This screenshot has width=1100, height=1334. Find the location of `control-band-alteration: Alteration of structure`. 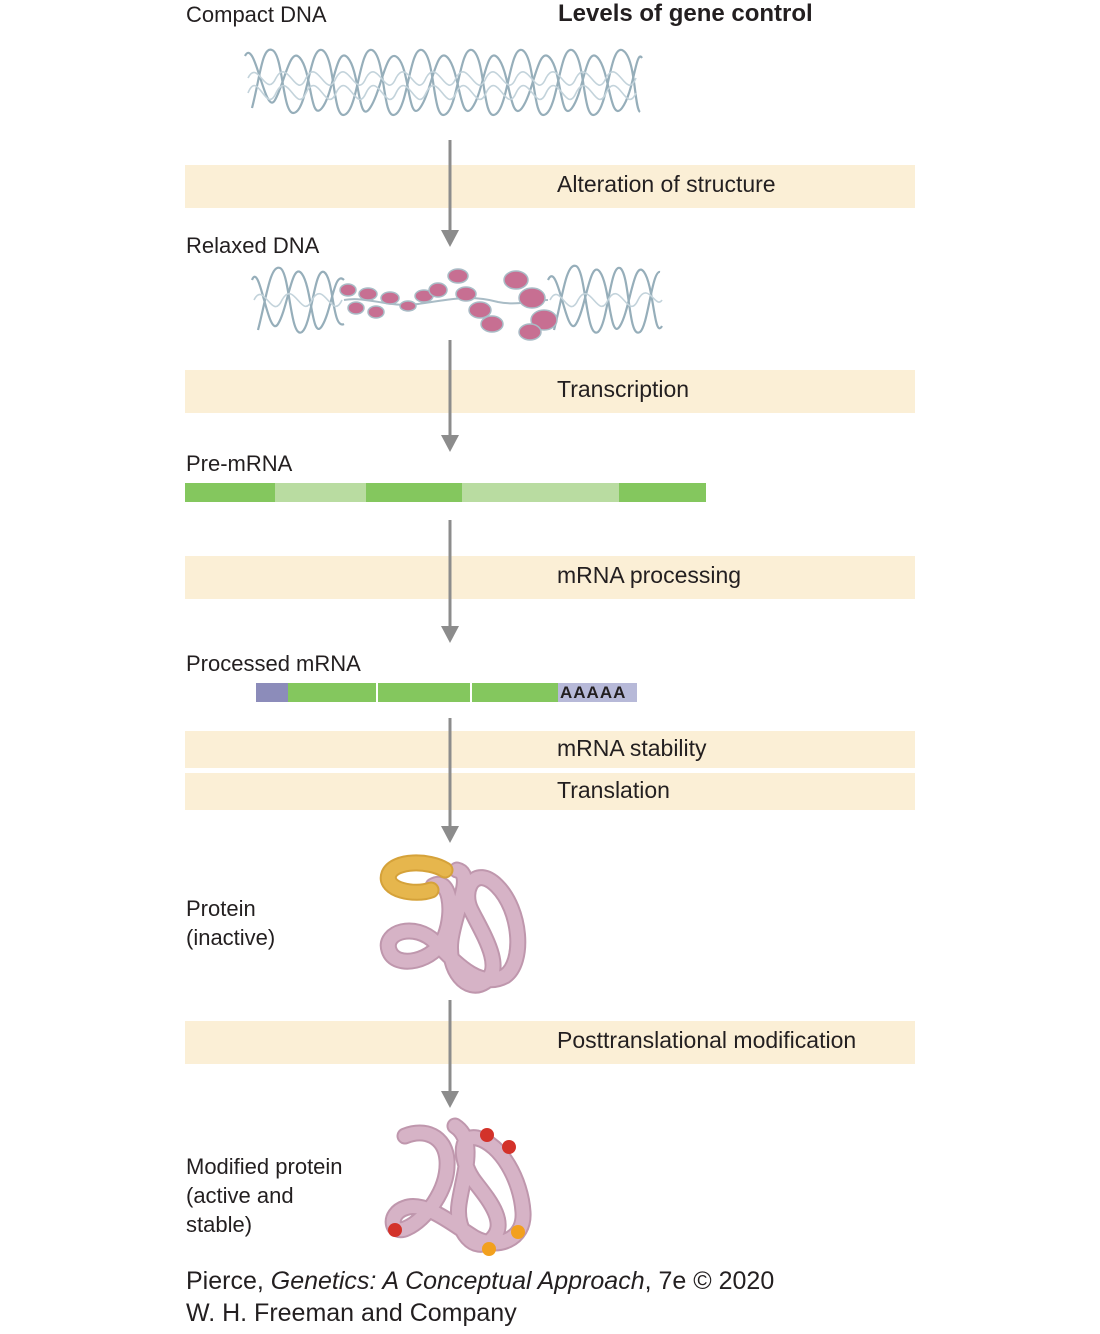

control-band-alteration: Alteration of structure is located at coordinates (550, 186).